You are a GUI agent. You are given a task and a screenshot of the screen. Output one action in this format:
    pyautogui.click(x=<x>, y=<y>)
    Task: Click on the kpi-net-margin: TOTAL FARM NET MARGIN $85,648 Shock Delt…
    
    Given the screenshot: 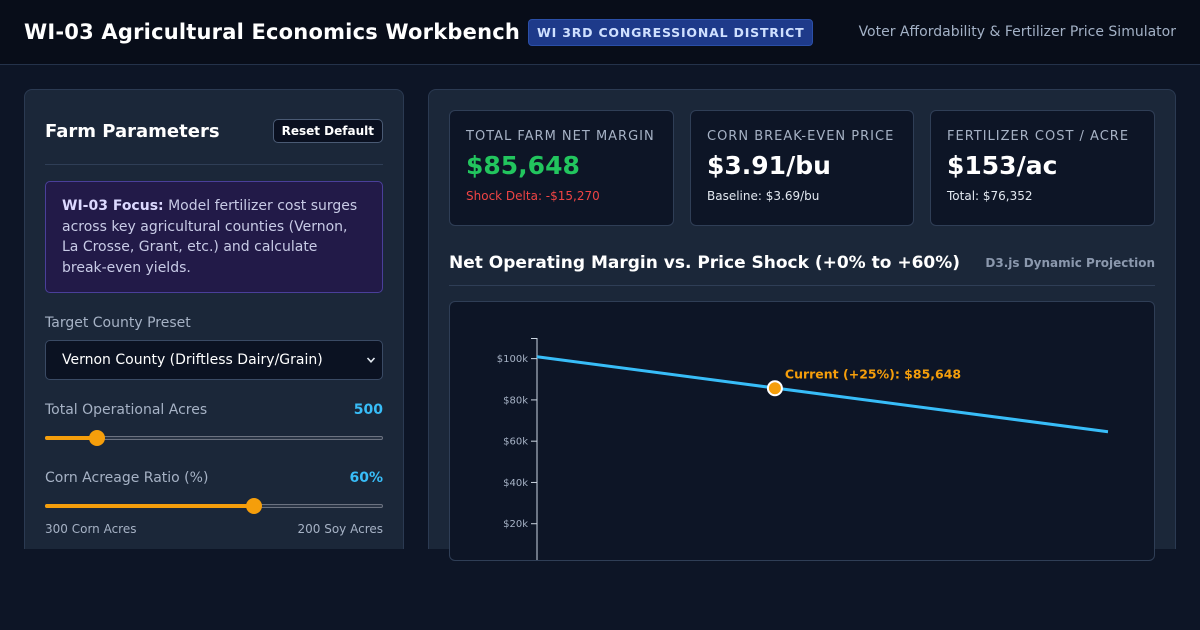 What is the action you would take?
    pyautogui.click(x=561, y=168)
    